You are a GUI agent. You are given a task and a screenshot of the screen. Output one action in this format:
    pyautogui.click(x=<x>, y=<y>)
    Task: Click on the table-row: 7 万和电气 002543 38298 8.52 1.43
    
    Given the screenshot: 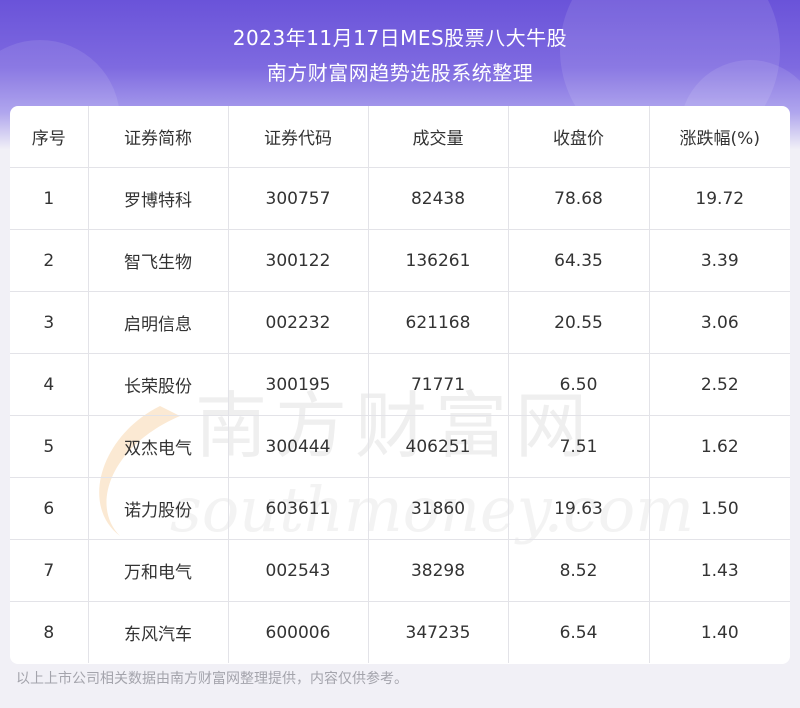 What is the action you would take?
    pyautogui.click(x=400, y=570)
    